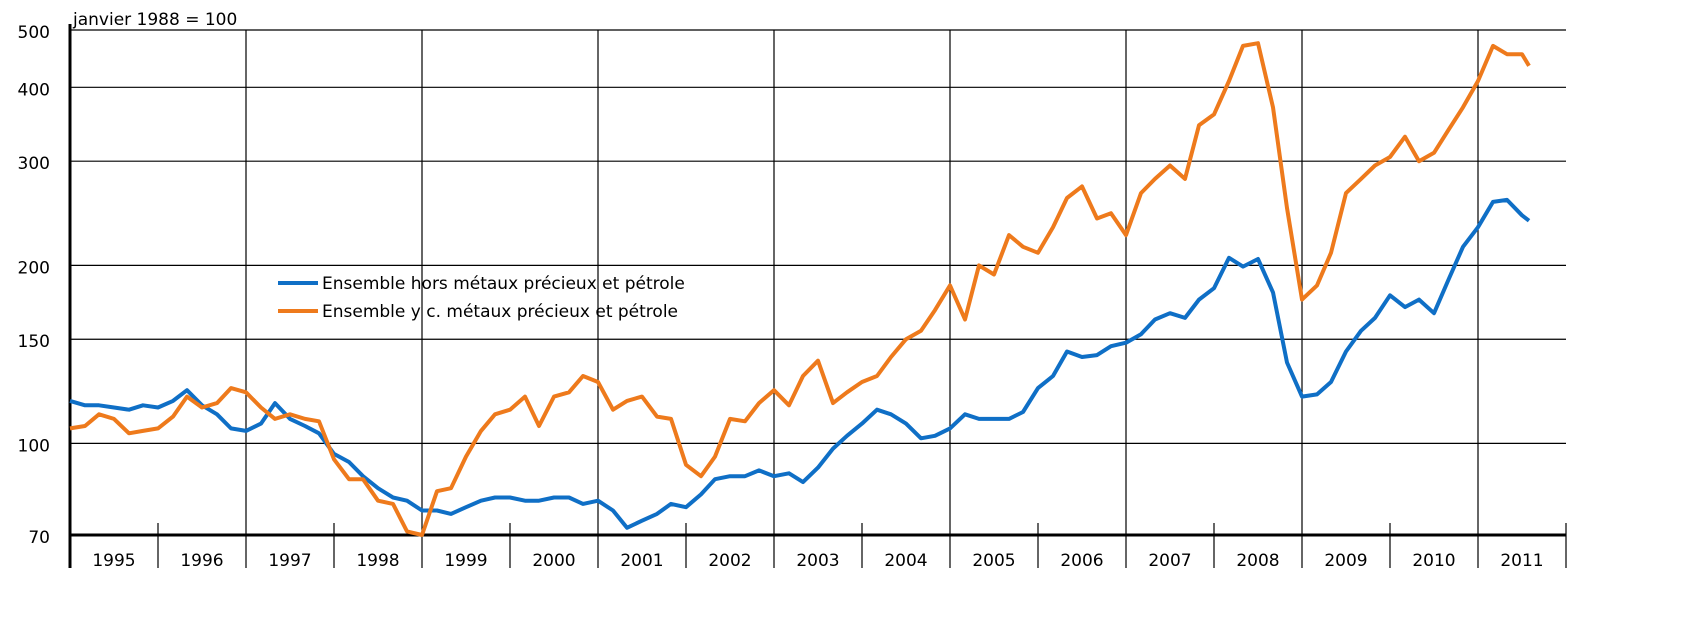  I want to click on x-tick-label: 2003, so click(817, 561).